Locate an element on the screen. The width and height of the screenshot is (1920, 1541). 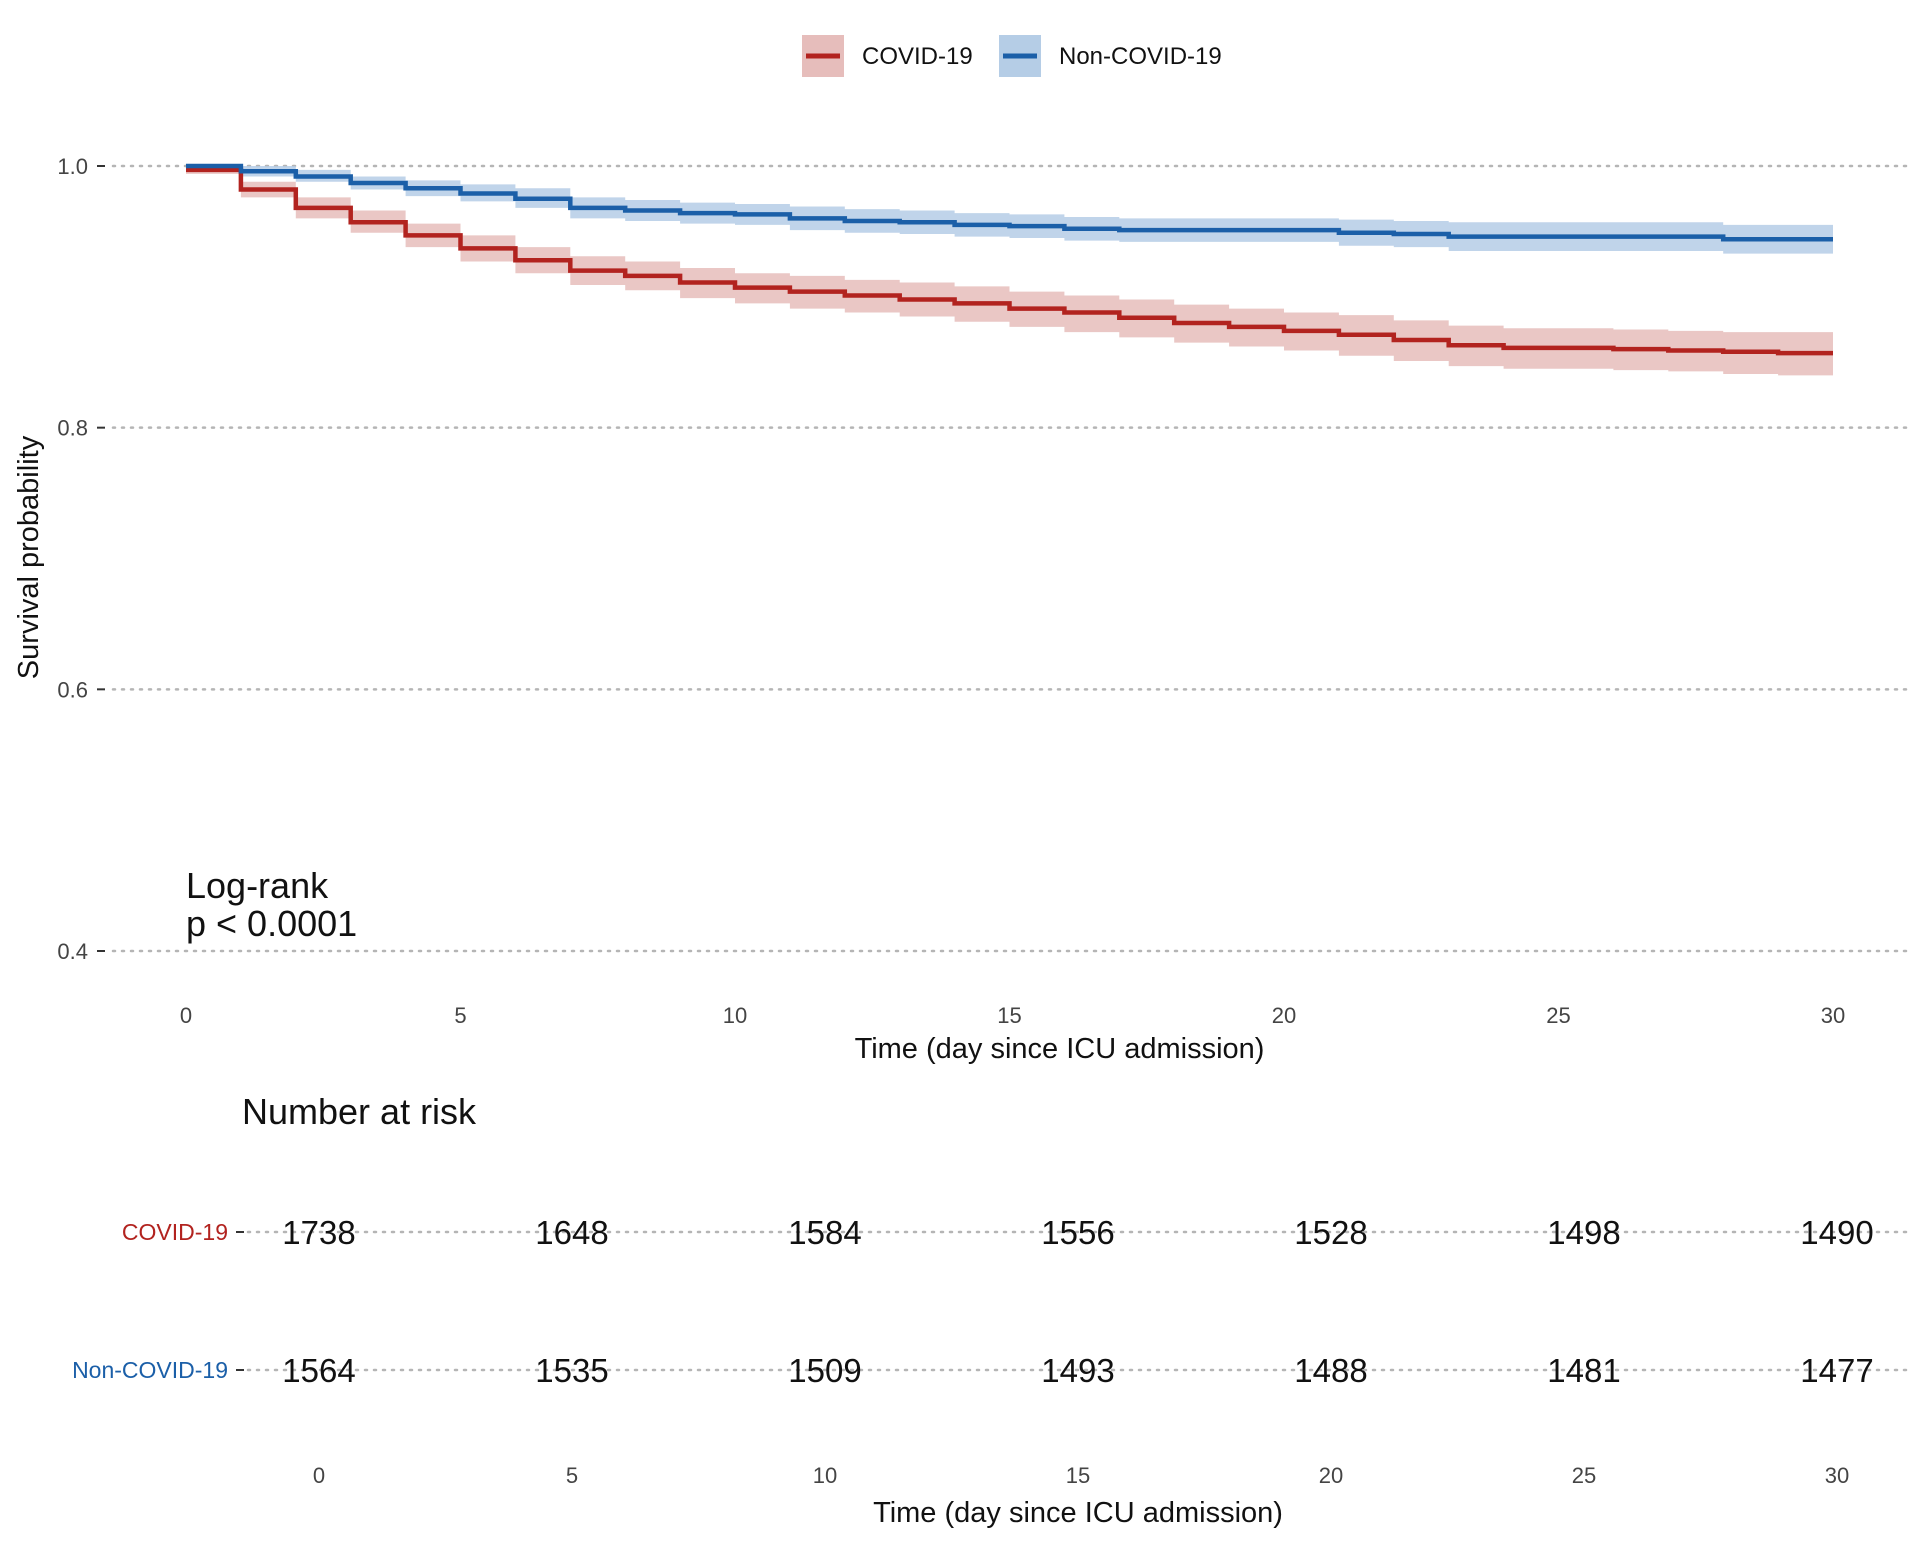
risk-row-label: Non-COVID-19 is located at coordinates (150, 1370).